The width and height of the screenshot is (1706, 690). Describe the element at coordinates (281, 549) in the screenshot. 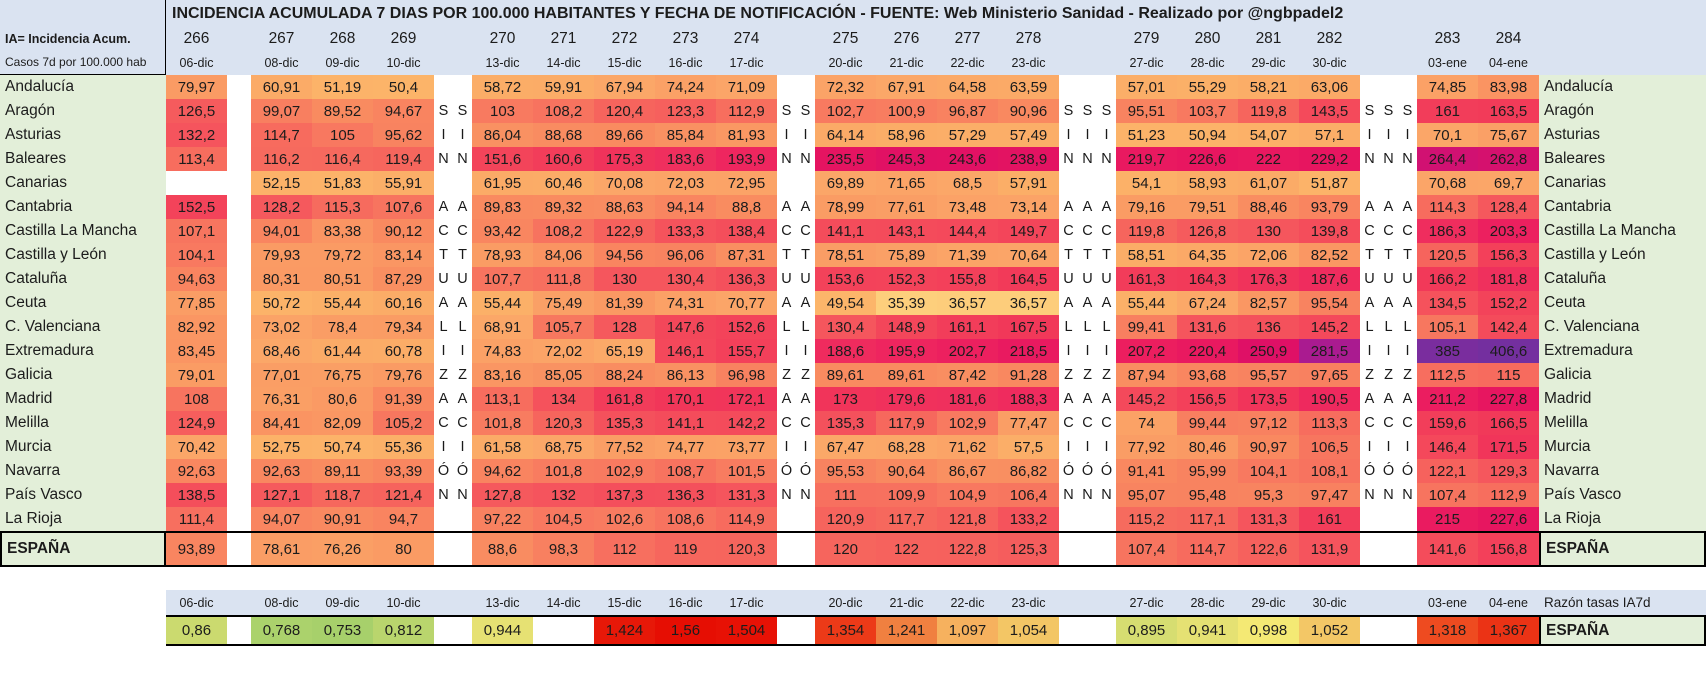

I see `value-cell: 78,61` at that location.